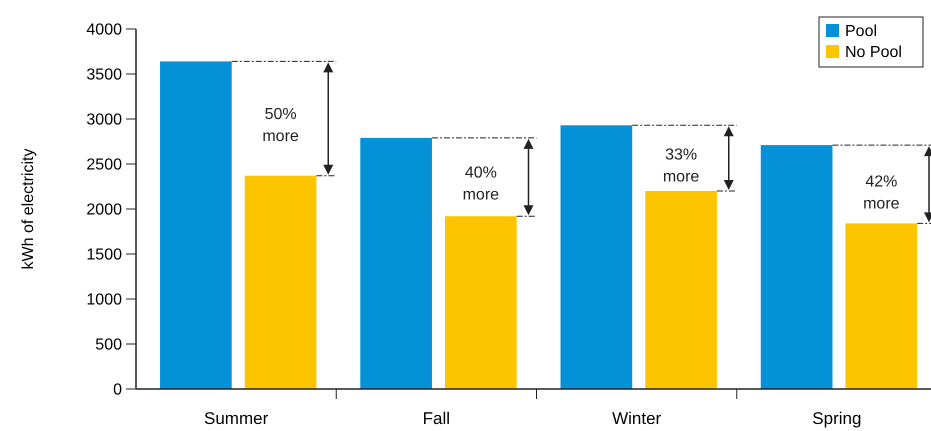 This screenshot has width=931, height=431. I want to click on y-tick-label: 0, so click(117, 390).